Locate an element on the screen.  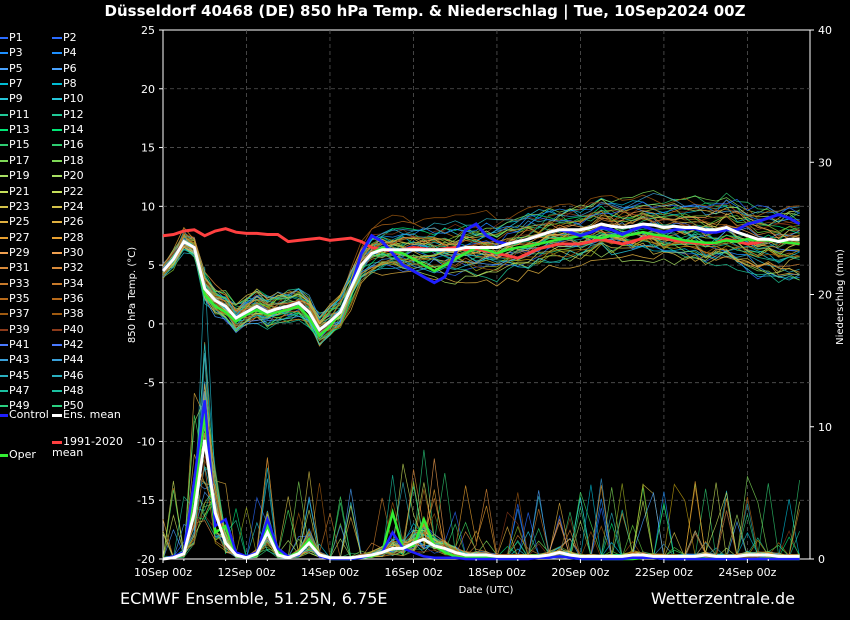
legend-item-member: P43 is located at coordinates (15, 360).